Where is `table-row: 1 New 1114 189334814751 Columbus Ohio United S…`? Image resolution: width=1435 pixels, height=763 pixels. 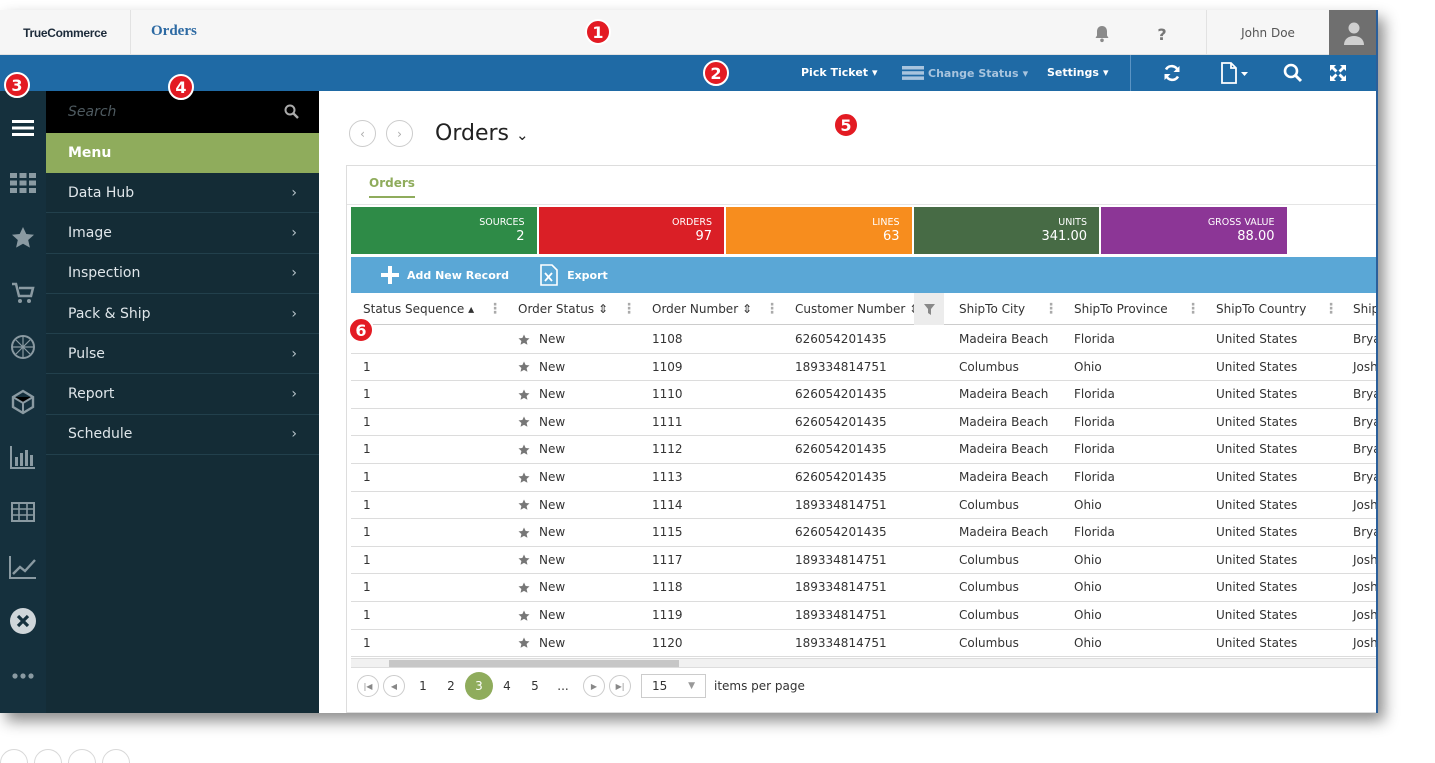 table-row: 1 New 1114 189334814751 Columbus Ohio United S… is located at coordinates (863, 506).